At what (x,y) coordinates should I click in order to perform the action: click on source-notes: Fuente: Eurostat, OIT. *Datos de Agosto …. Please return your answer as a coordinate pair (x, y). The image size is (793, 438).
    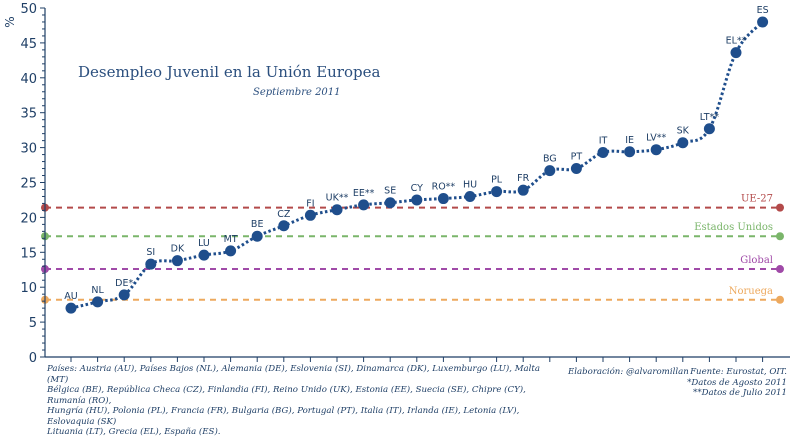
    Looking at the image, I should click on (737, 383).